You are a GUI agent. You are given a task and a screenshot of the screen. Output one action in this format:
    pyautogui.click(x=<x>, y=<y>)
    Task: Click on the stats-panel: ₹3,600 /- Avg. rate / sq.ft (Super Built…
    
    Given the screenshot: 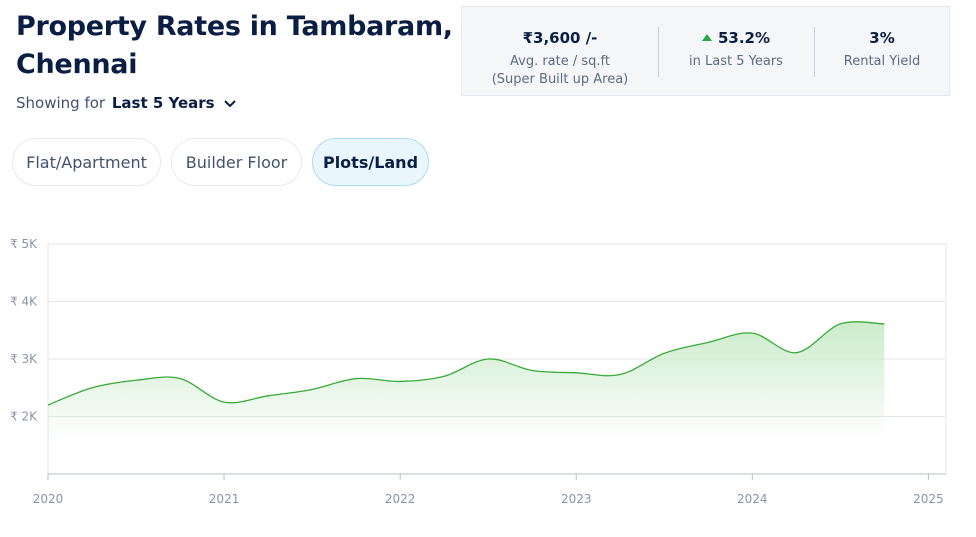 What is the action you would take?
    pyautogui.click(x=705, y=51)
    